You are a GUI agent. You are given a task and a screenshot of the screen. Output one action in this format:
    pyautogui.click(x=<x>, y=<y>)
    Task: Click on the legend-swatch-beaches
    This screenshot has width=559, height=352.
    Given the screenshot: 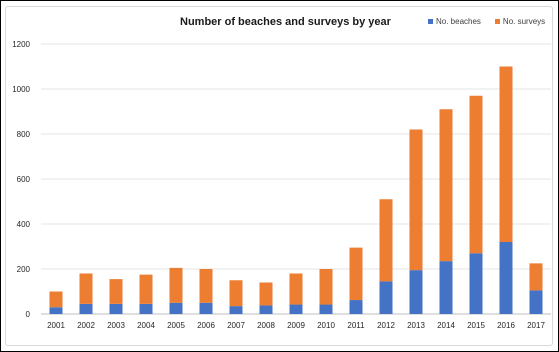 What is the action you would take?
    pyautogui.click(x=430, y=21)
    